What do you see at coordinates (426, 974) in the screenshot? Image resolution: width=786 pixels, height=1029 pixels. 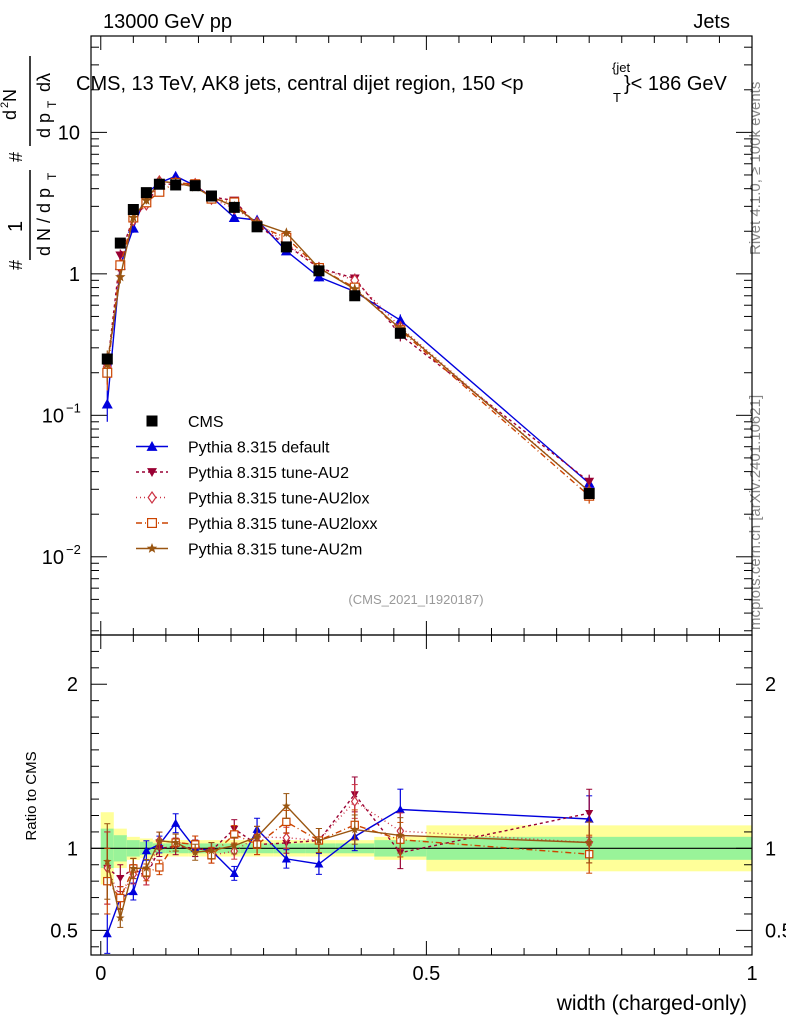 I see `x-tick-label: 0.5` at bounding box center [426, 974].